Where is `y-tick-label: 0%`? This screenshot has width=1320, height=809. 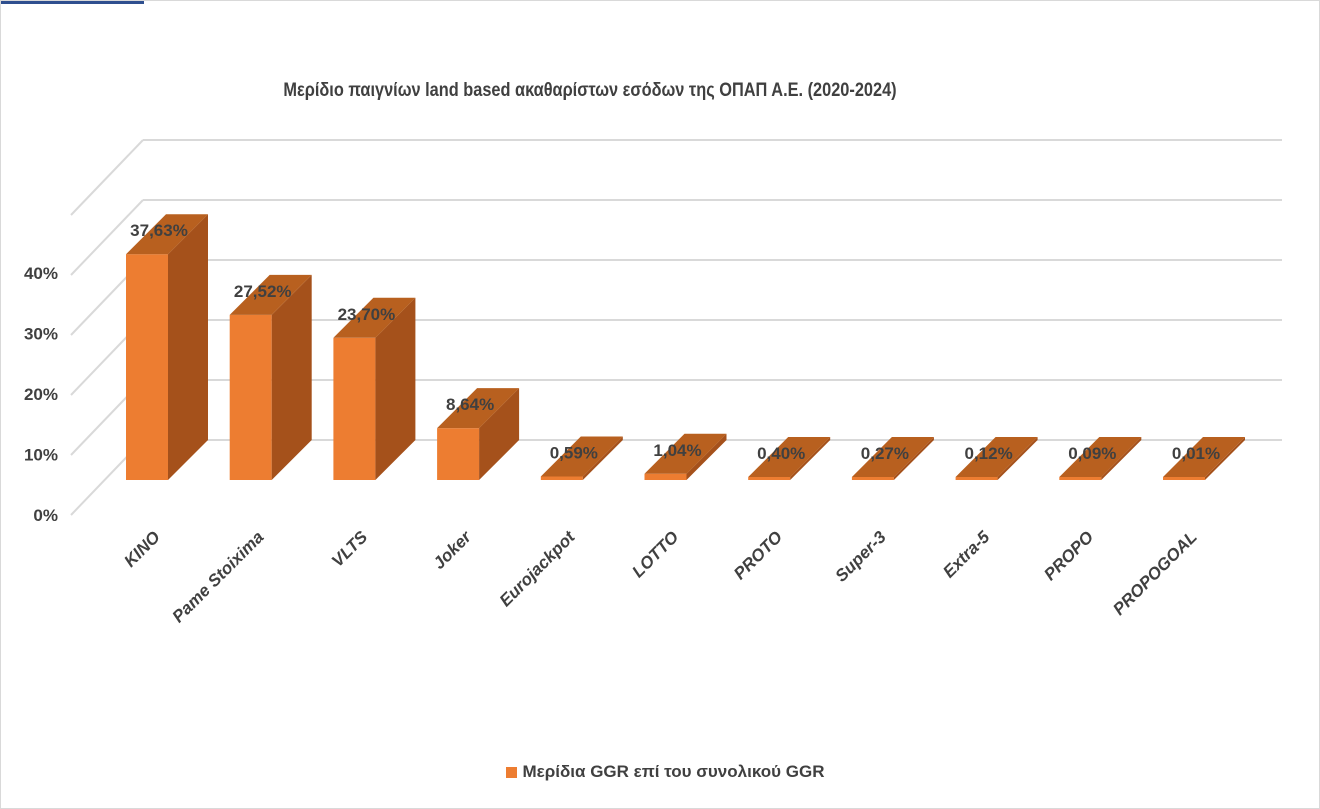
y-tick-label: 0% is located at coordinates (45, 515).